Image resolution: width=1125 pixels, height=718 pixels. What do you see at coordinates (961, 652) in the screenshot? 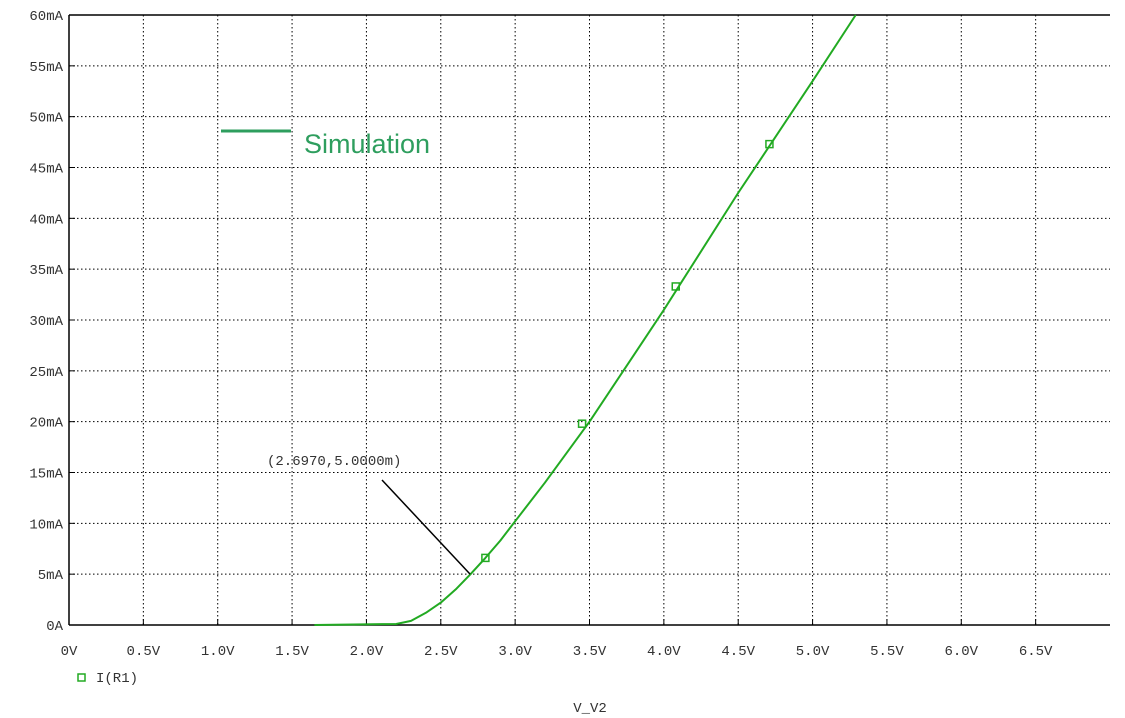
I see `x-tick-label: 6.0V` at bounding box center [961, 652].